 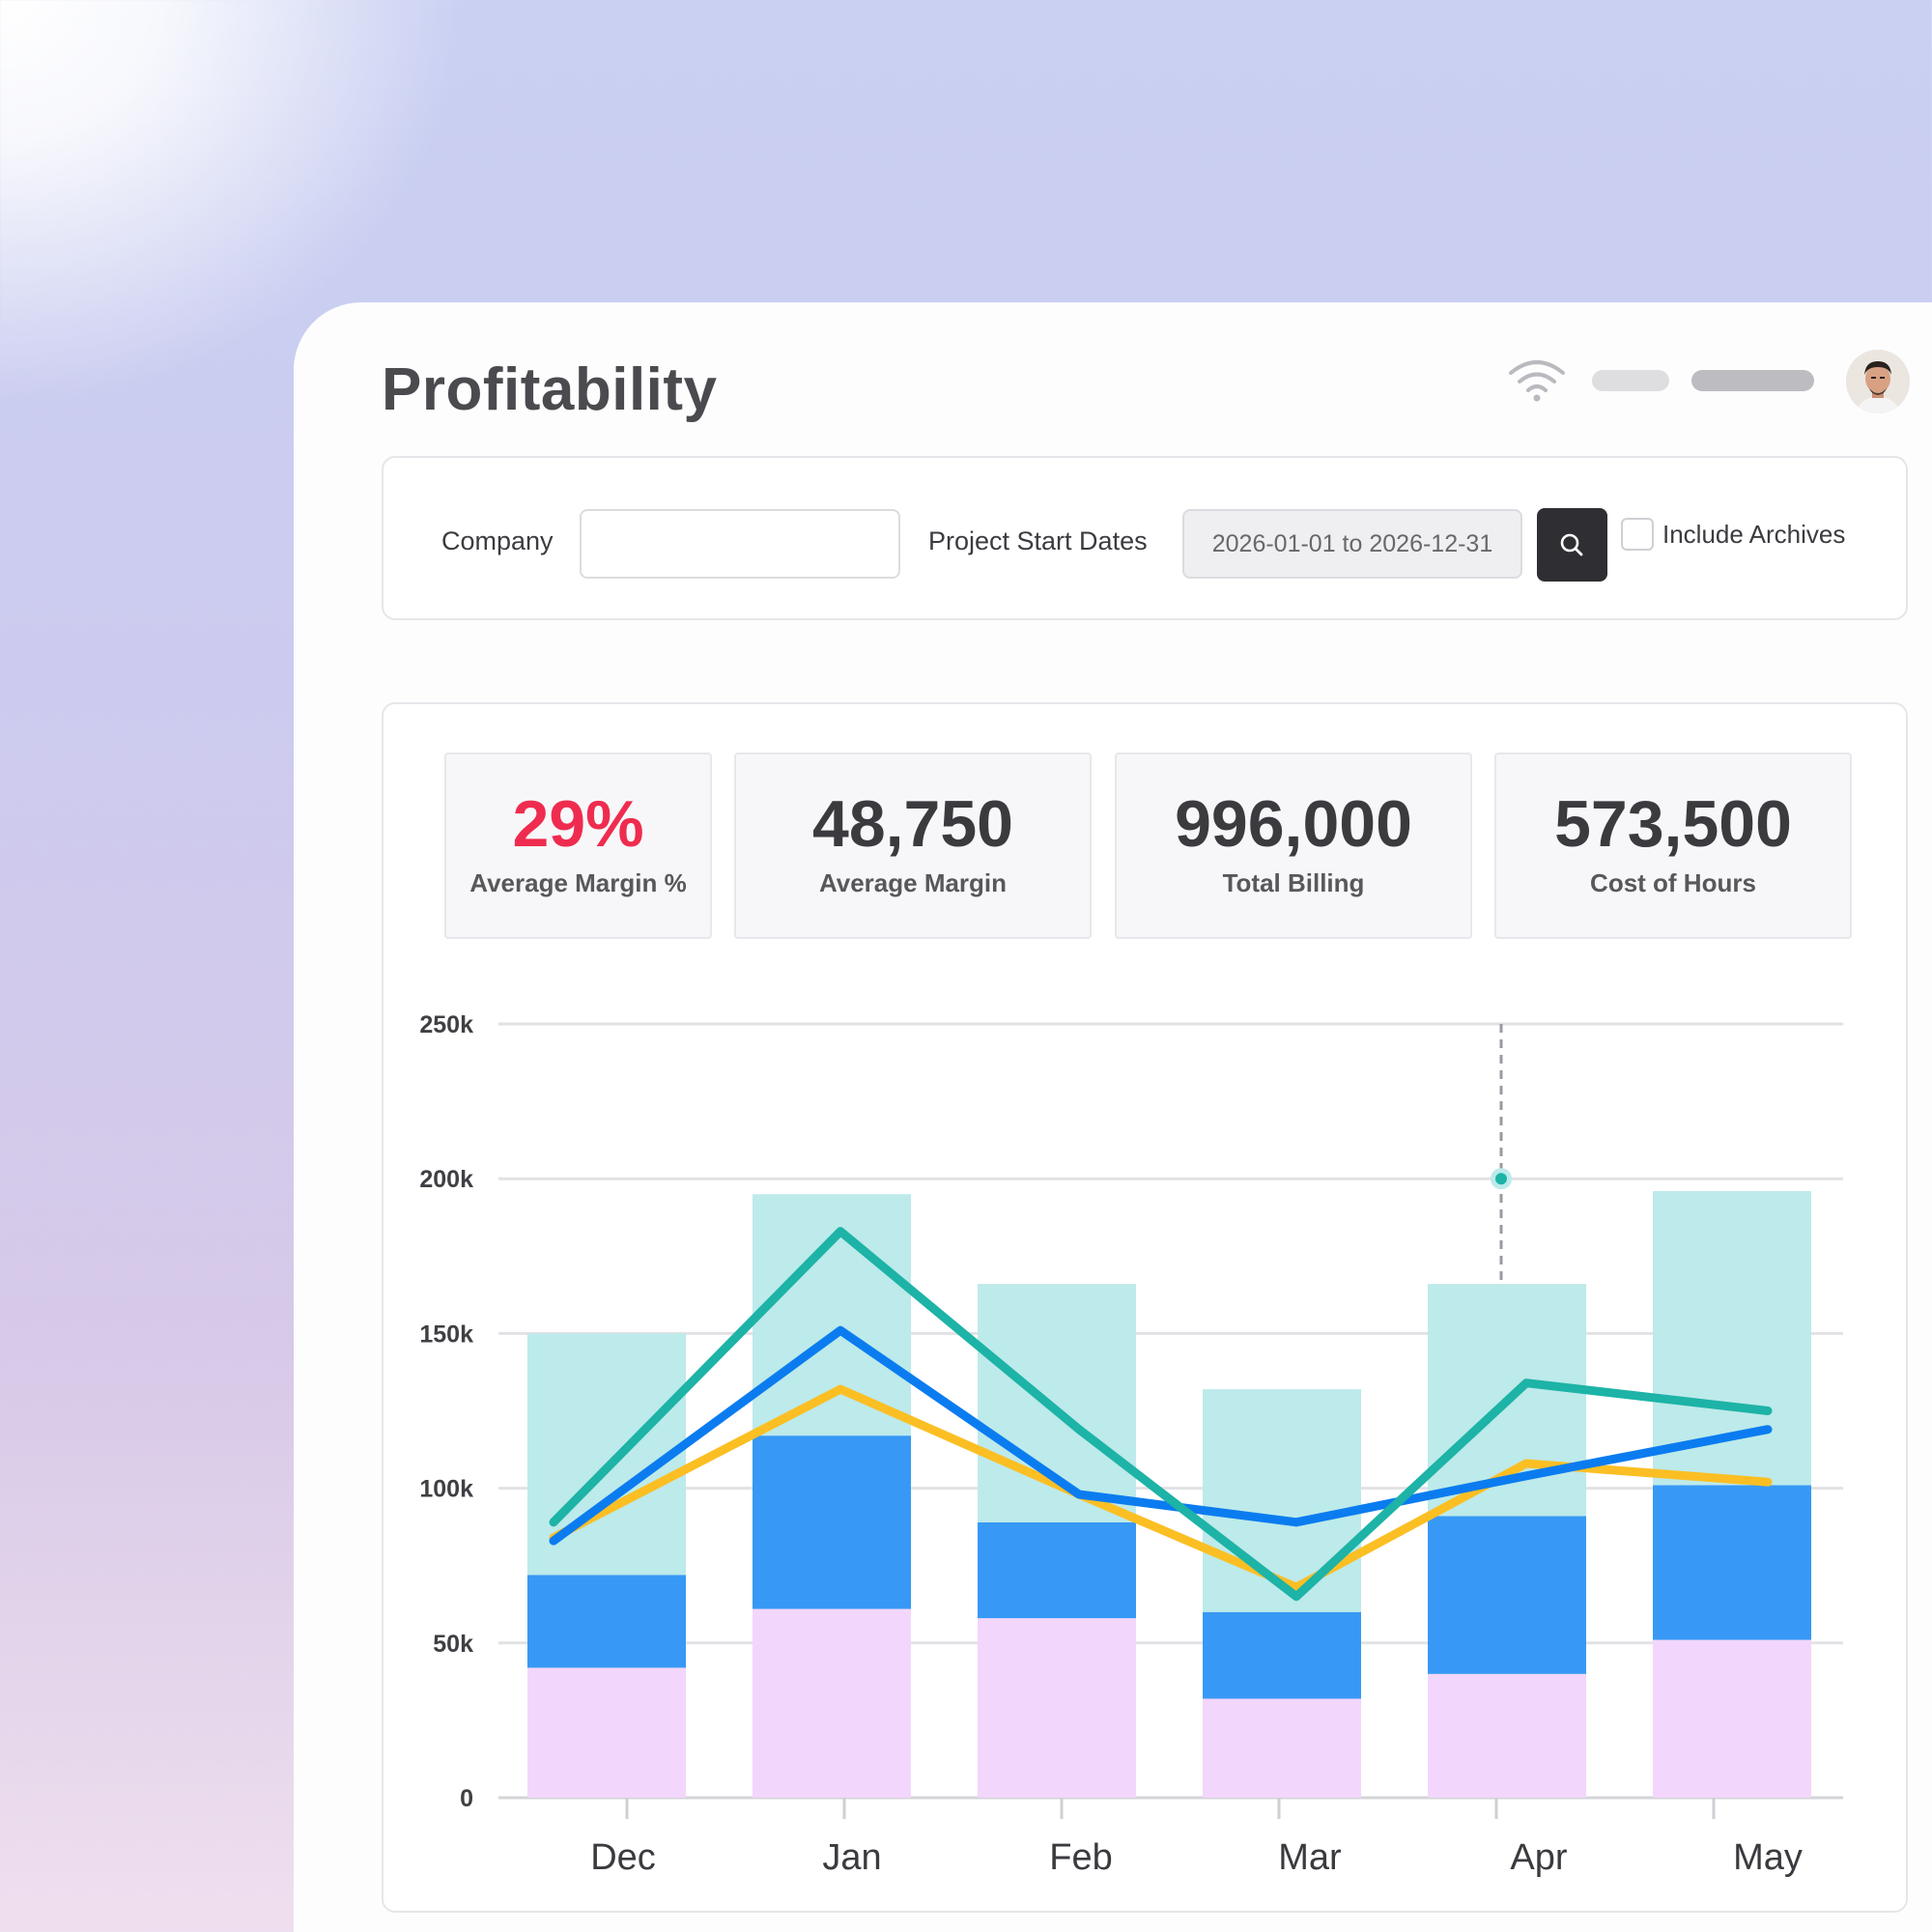 I want to click on x-tick-label: Mar, so click(x=1310, y=1857).